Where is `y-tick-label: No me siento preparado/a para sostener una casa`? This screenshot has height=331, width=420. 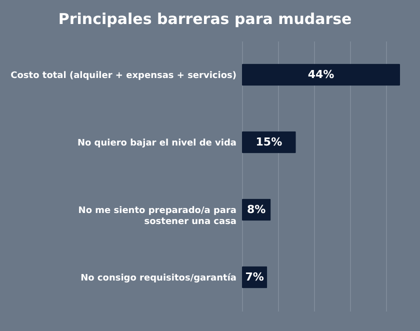 y-tick-label: No me siento preparado/a para sostener una casa is located at coordinates (157, 216).